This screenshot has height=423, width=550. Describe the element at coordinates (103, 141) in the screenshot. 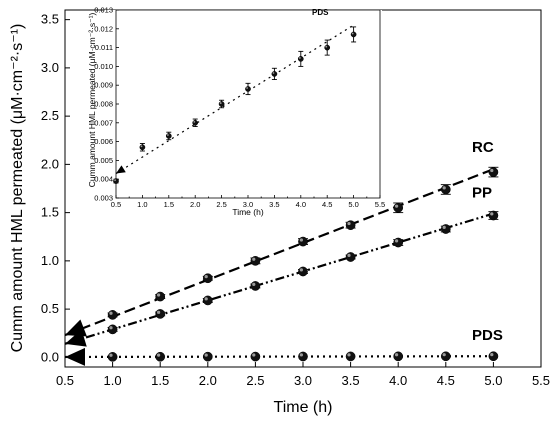

I see `inset-y-tick-label: 0.006` at that location.